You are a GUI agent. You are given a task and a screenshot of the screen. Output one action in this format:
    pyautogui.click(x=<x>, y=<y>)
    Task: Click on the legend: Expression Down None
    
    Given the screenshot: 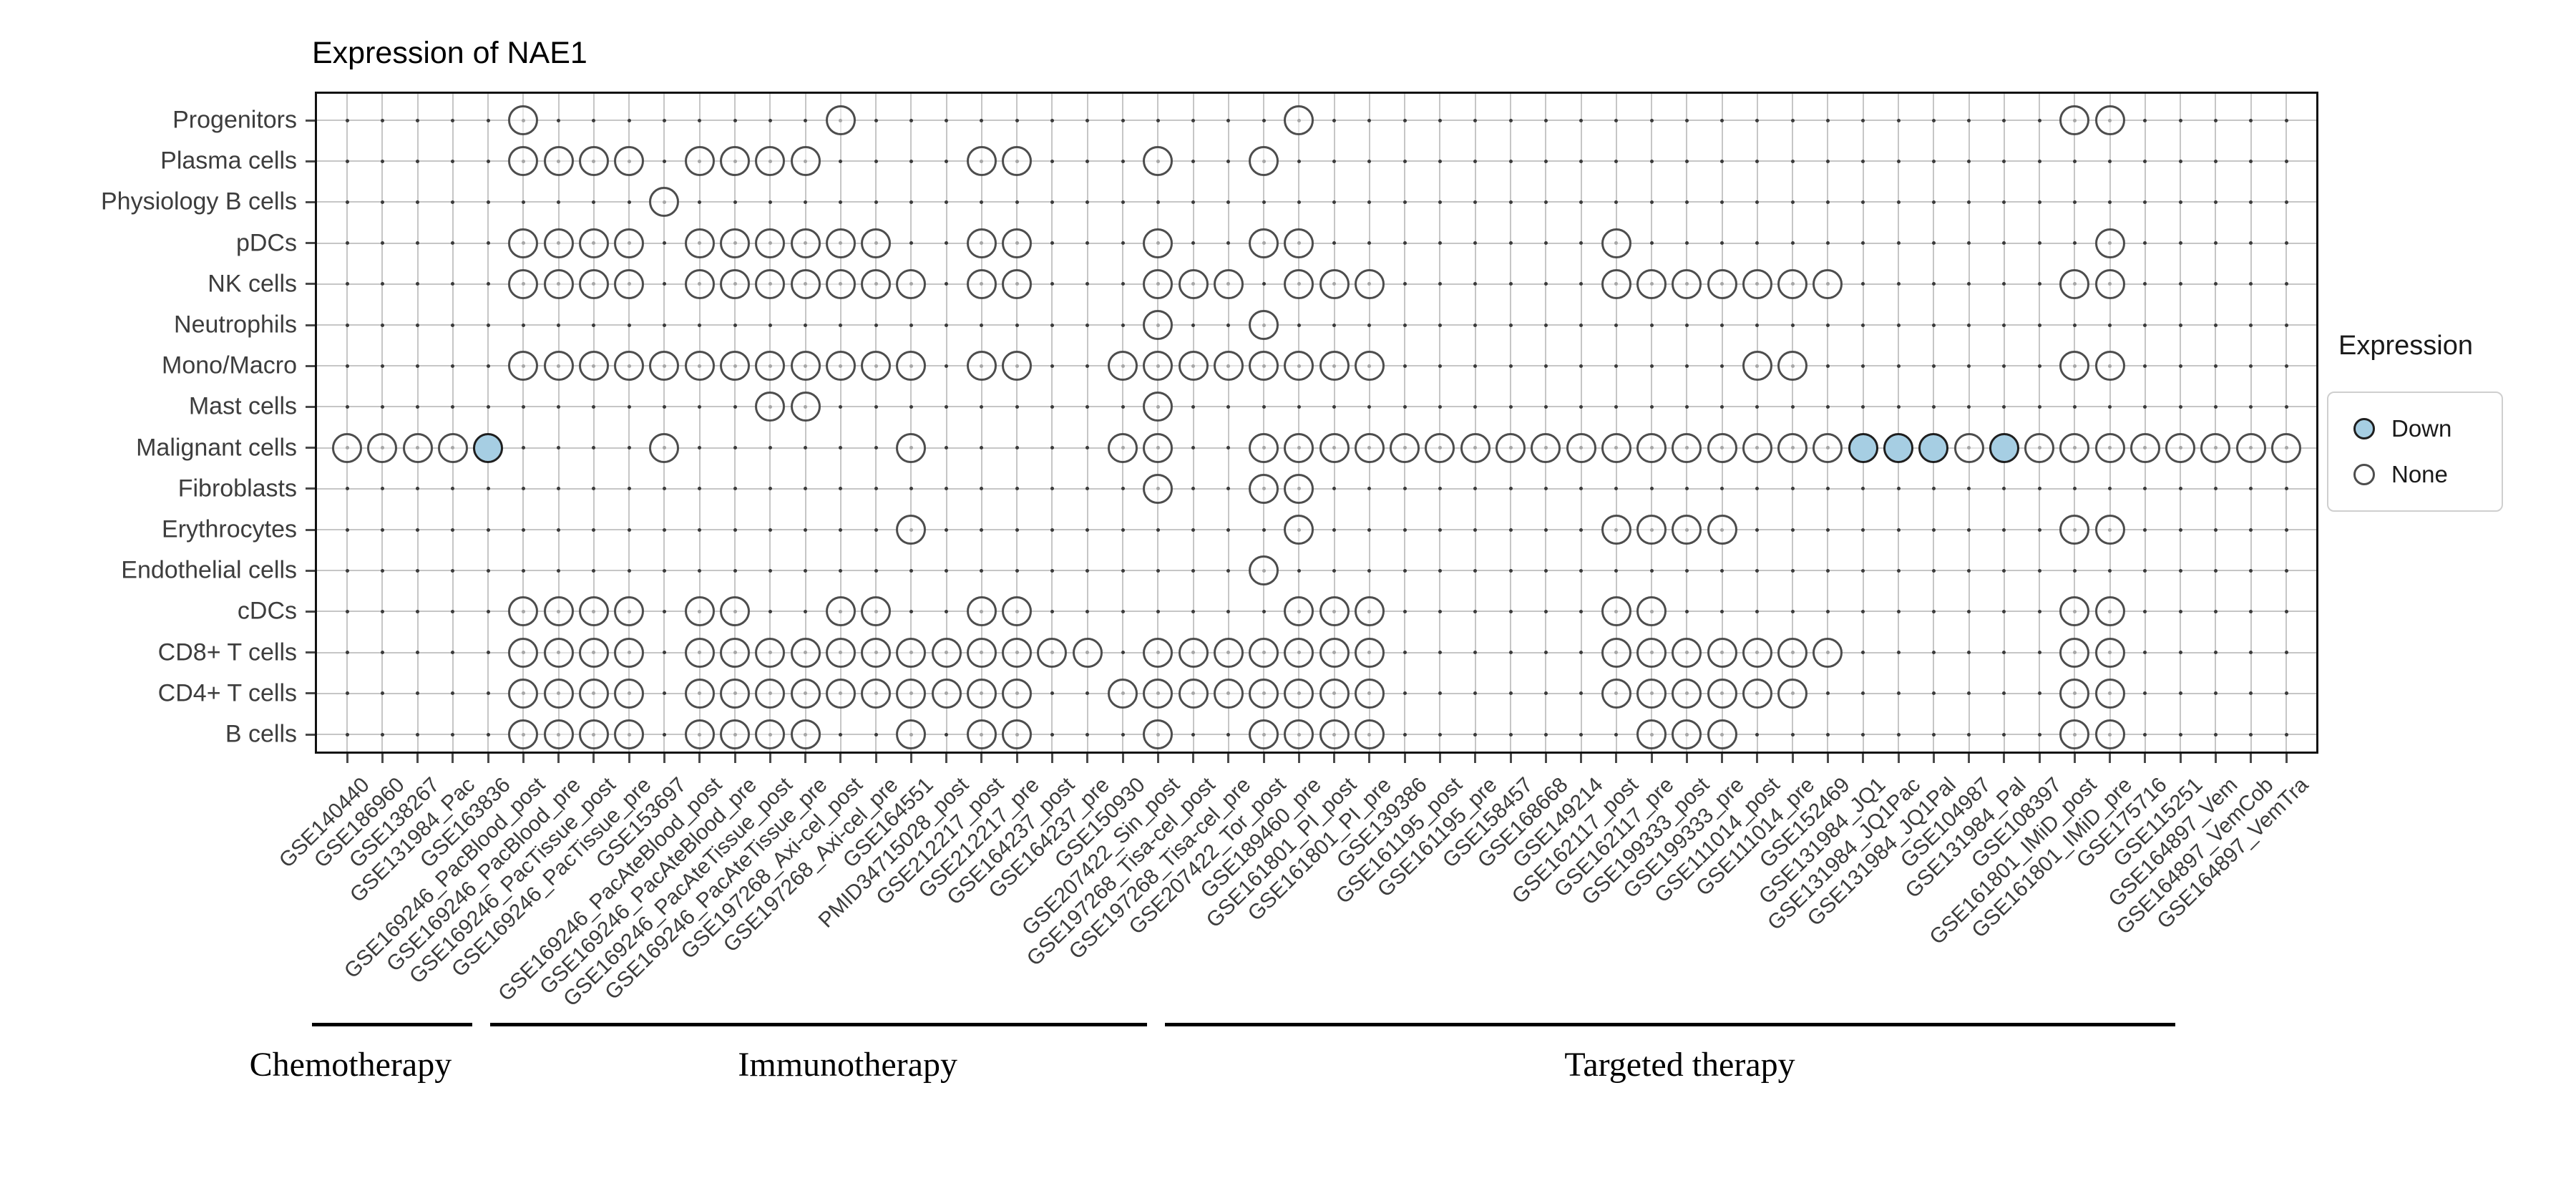 What is the action you would take?
    pyautogui.click(x=2415, y=421)
    